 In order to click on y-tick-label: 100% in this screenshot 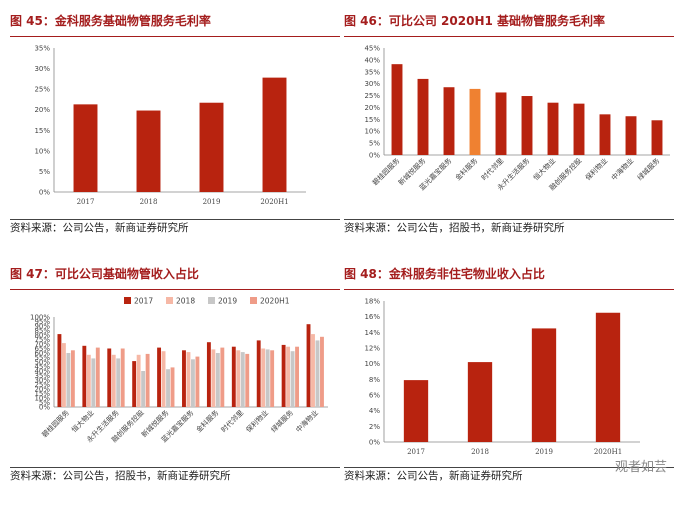, I will do `click(40, 318)`.